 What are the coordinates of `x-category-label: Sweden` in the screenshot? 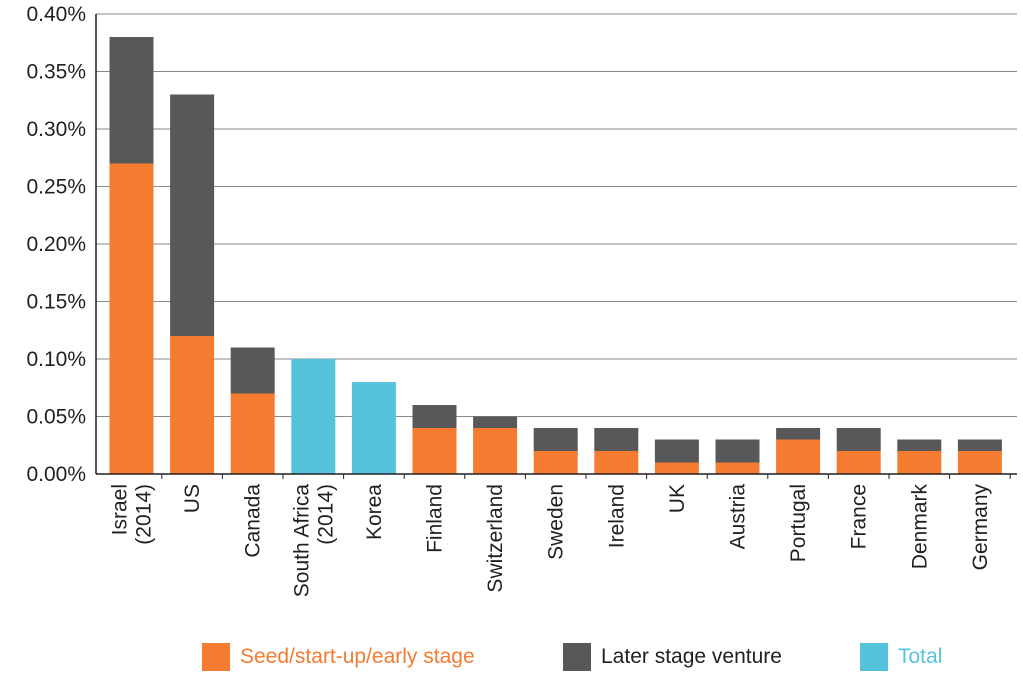 It's located at (556, 522).